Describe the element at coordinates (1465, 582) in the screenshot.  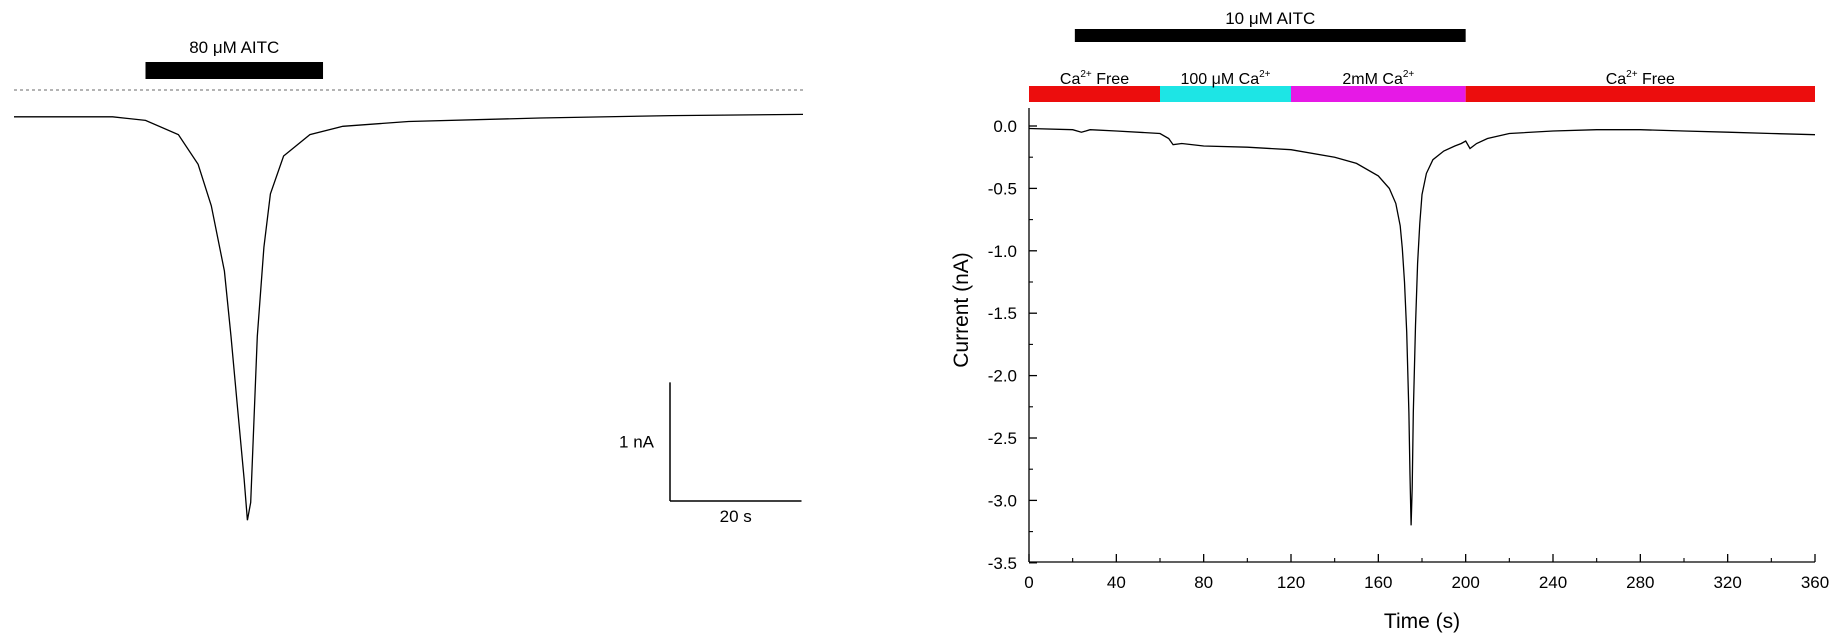
I see `x-tick-label: 200` at that location.